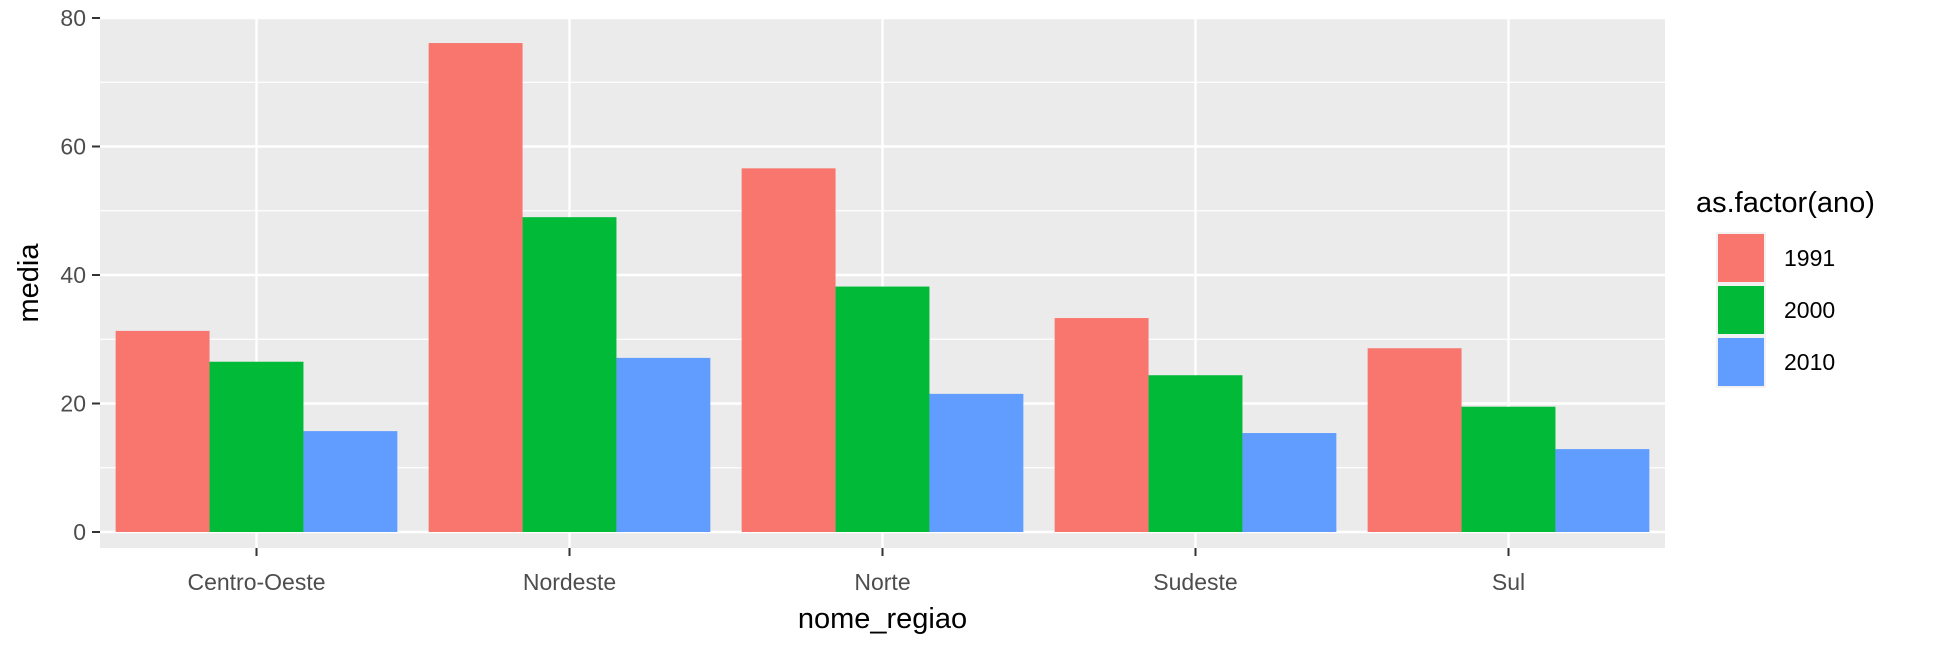 This screenshot has width=1944, height=648. I want to click on legend-label-1991: 1991, so click(1809, 258).